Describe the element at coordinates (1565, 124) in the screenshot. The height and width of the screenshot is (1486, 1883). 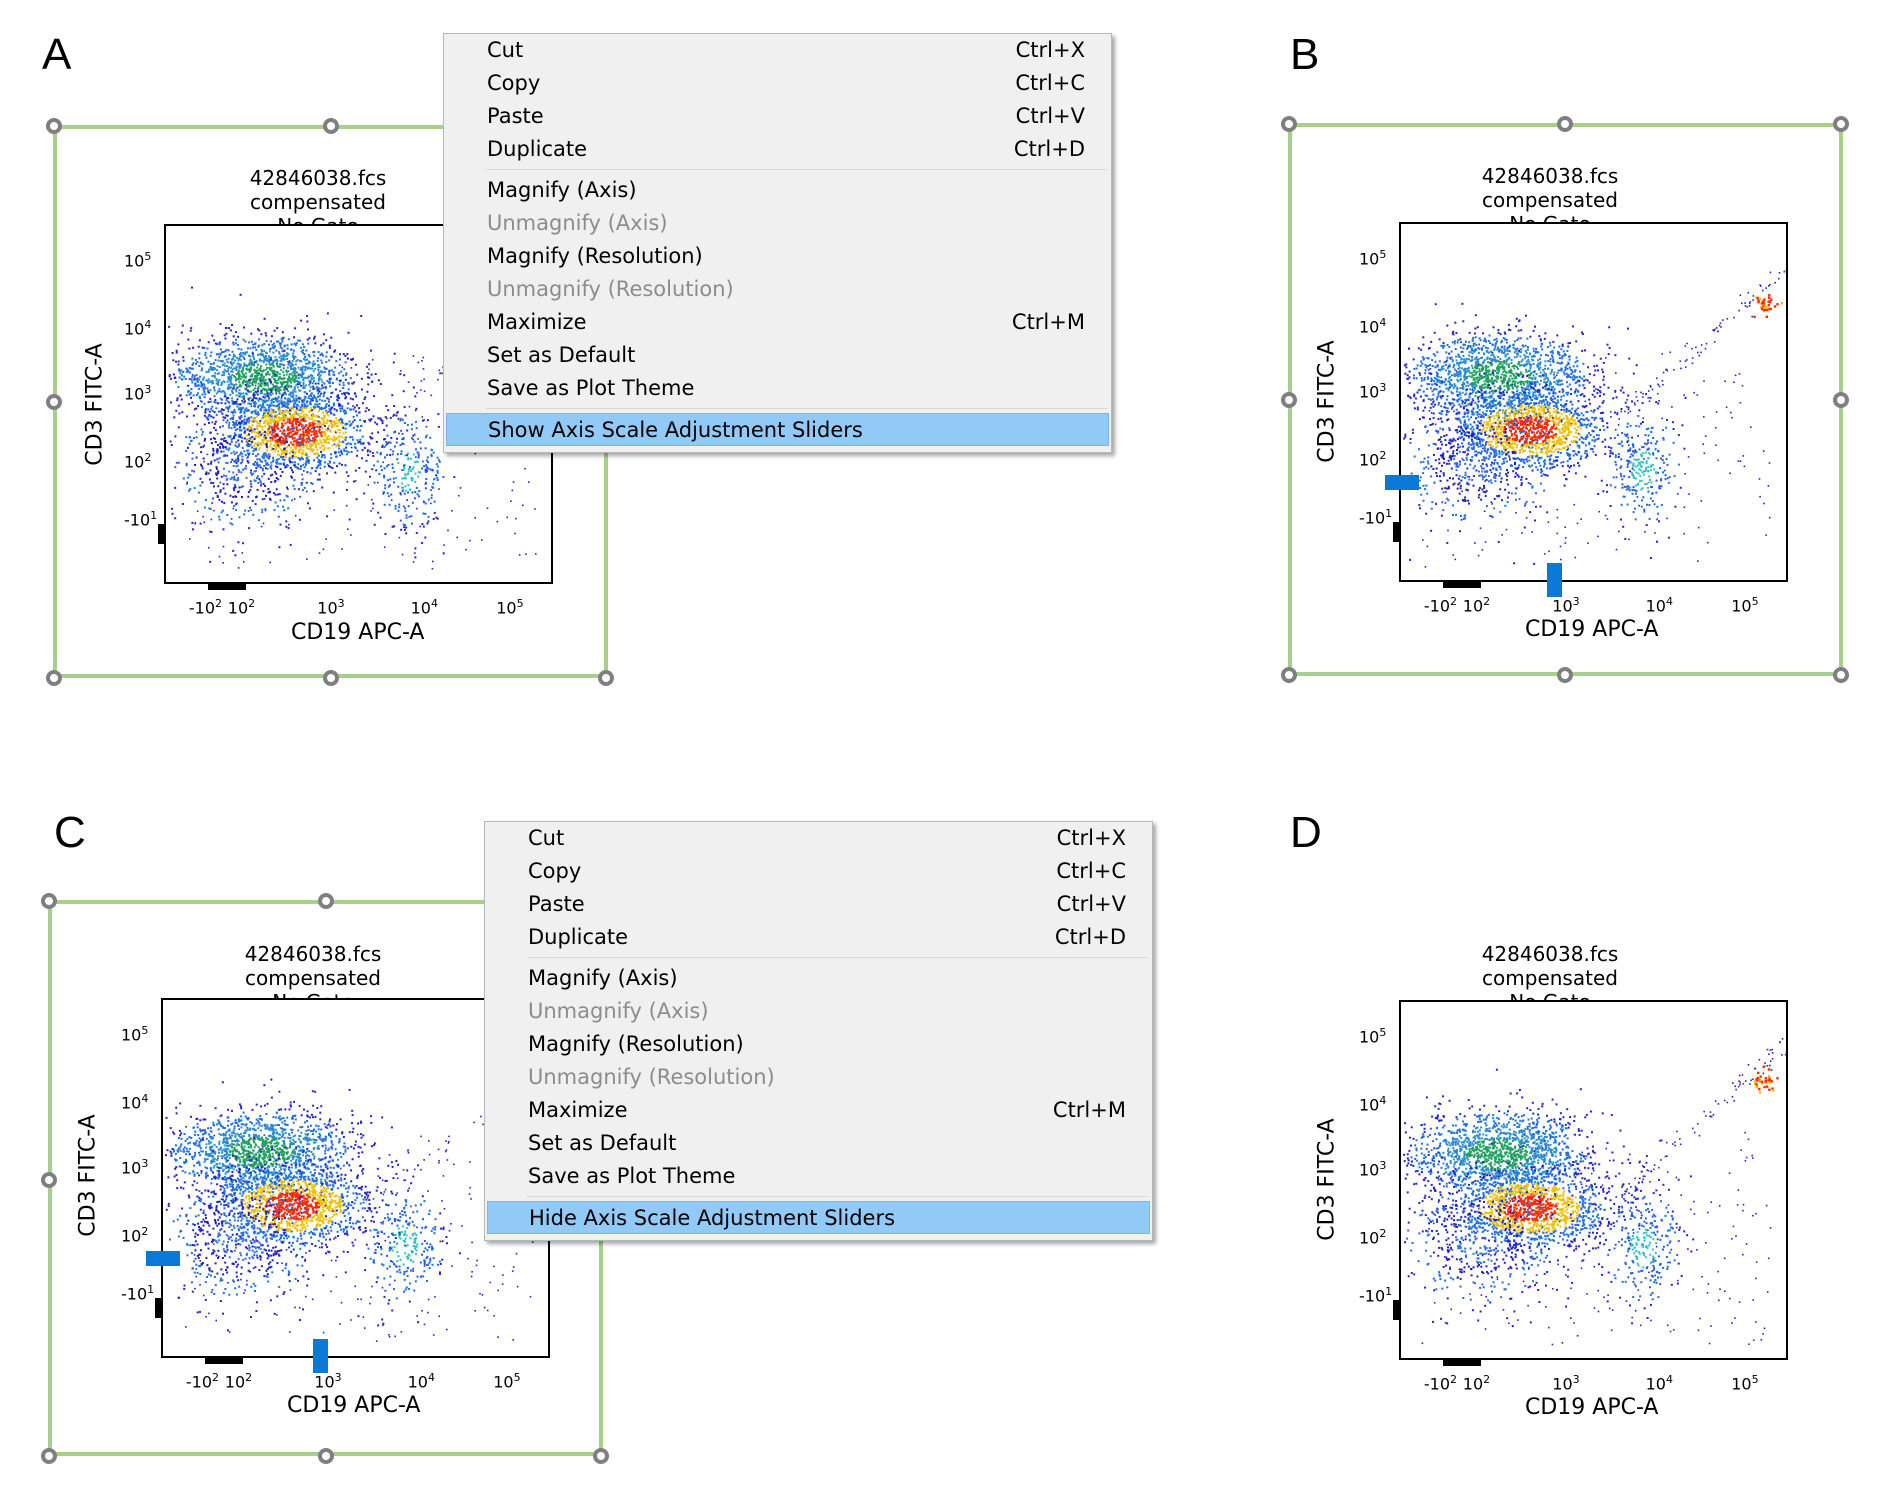
I see `resize-handle-b-tm` at that location.